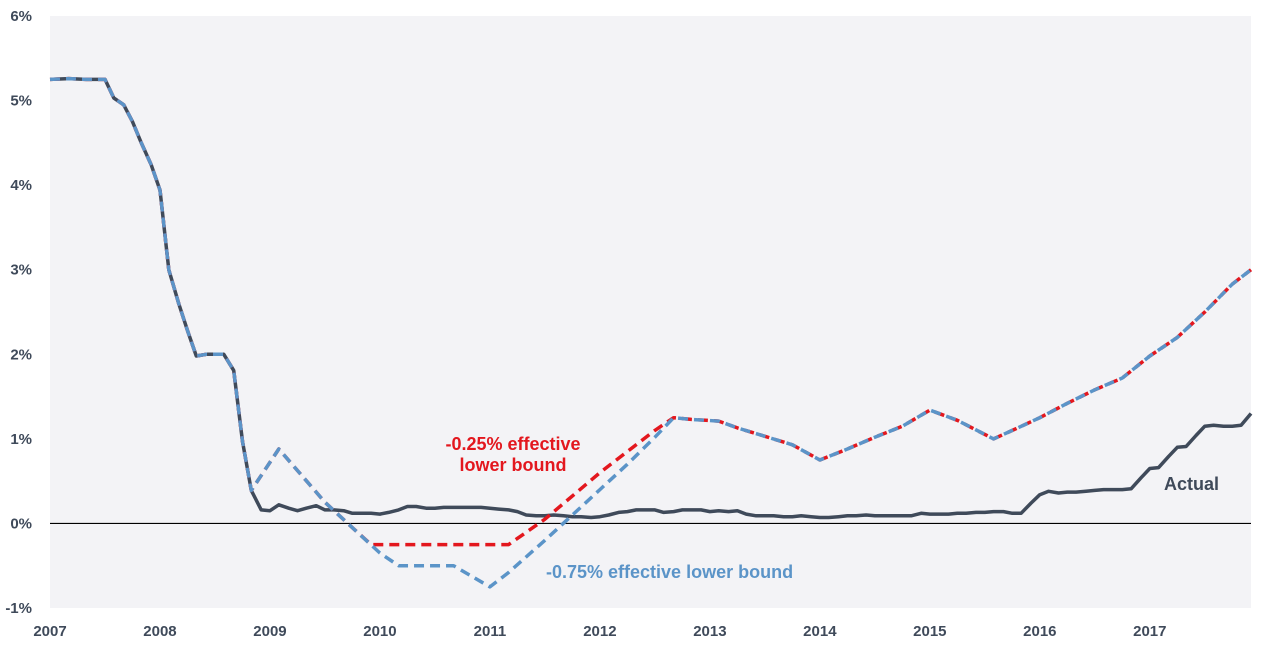  I want to click on annotation-actual: Actual, so click(1191, 484).